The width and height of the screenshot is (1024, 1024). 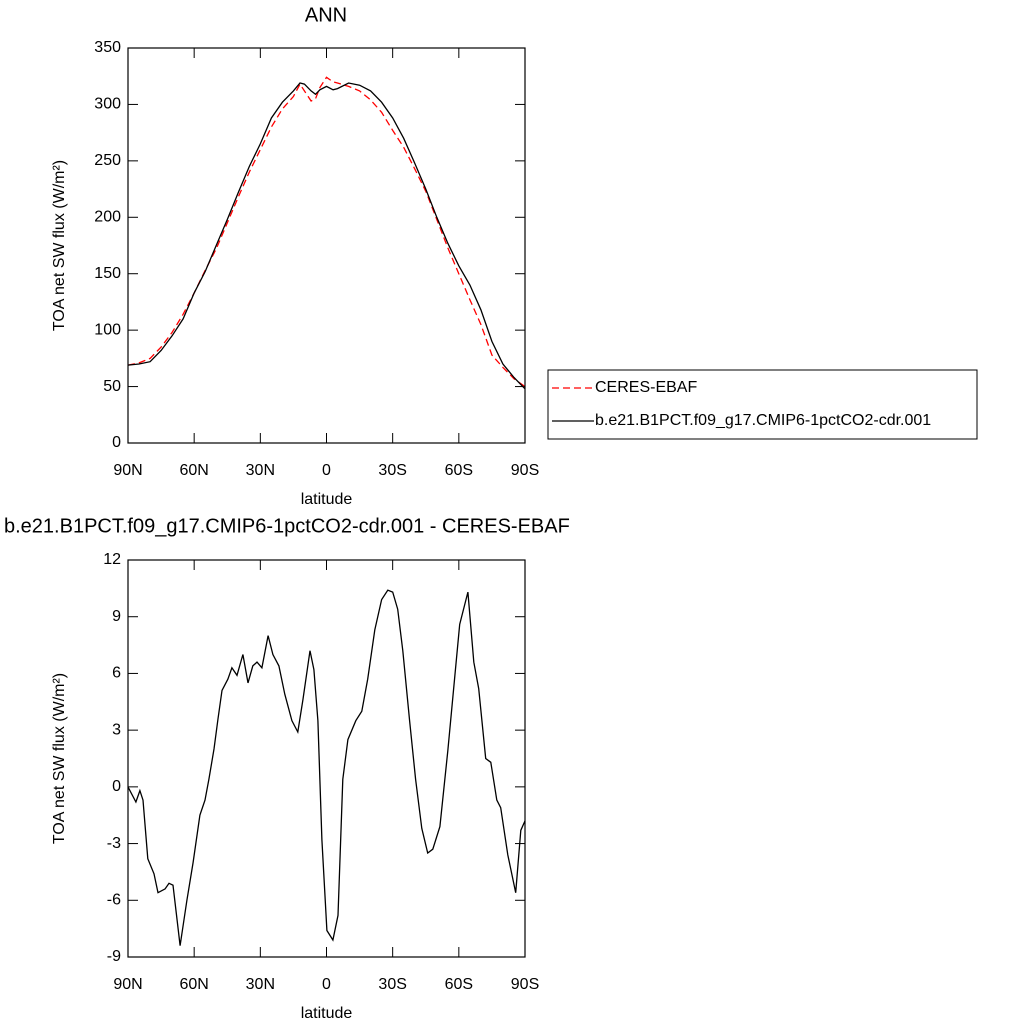 What do you see at coordinates (112, 386) in the screenshot?
I see `y-tick-label: 50` at bounding box center [112, 386].